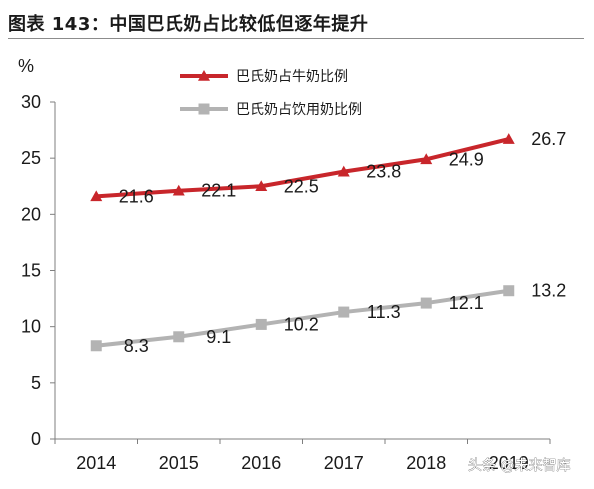 The height and width of the screenshot is (489, 594). Describe the element at coordinates (301, 186) in the screenshot. I see `data-label: 22.5` at that location.